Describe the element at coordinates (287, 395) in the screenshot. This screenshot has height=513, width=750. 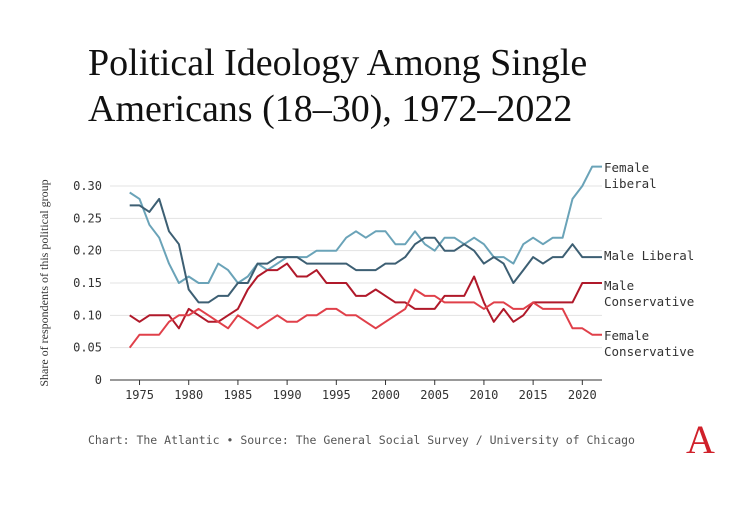
I see `x-tick-label-3: 1990` at that location.